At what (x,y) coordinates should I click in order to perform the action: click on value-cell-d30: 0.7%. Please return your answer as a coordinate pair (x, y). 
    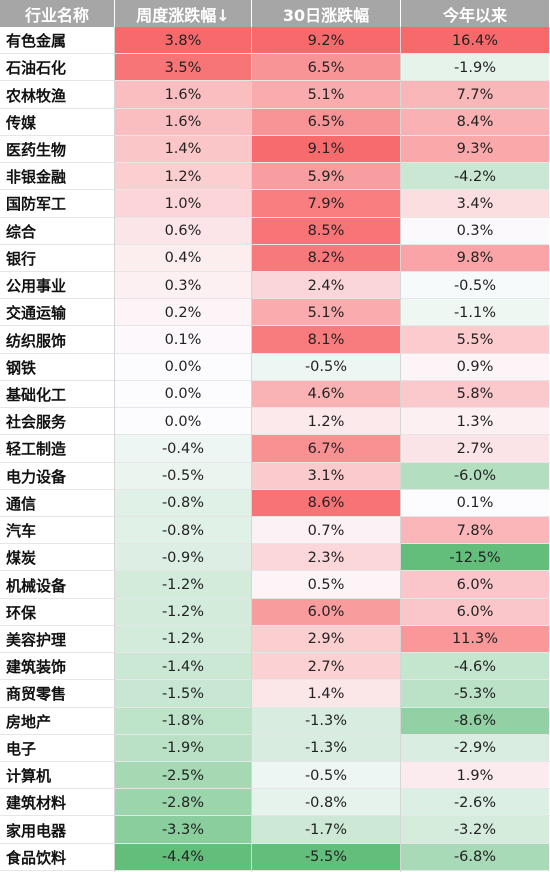
    Looking at the image, I should click on (326, 530).